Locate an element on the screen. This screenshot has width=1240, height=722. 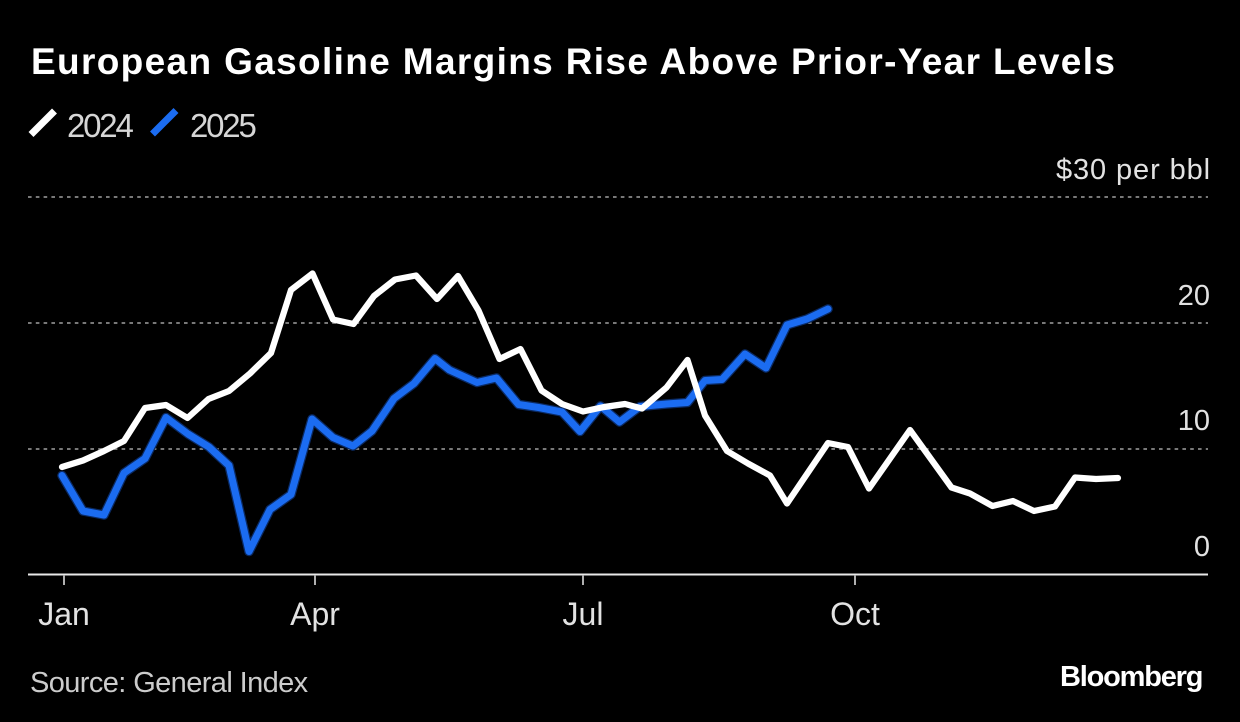
svg-text: Source: General Index is located at coordinates (169, 683).